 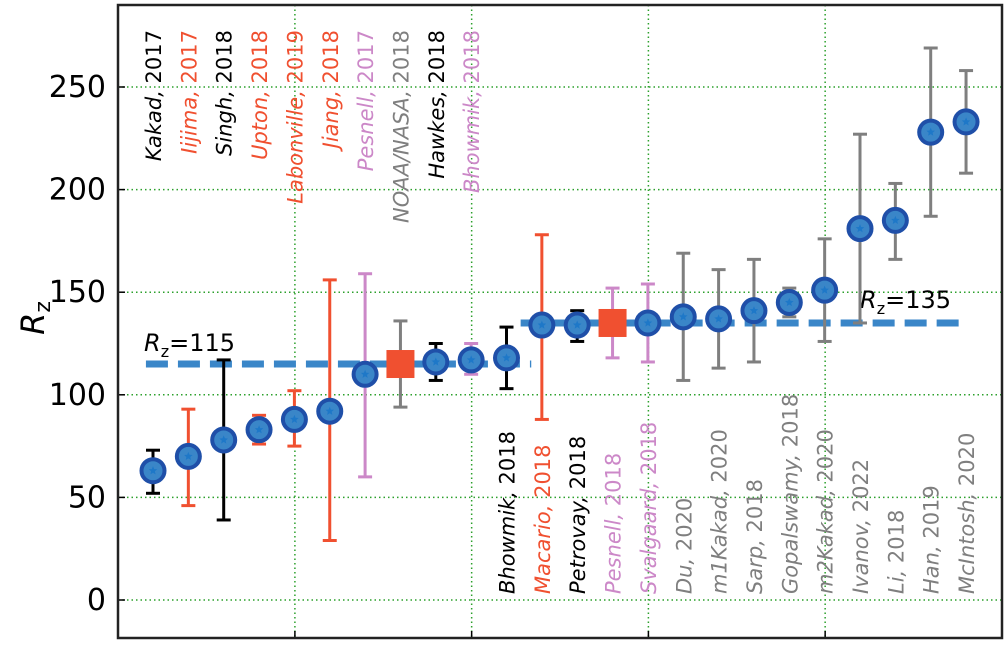 What do you see at coordinates (295, 117) in the screenshot?
I see `paper-label: Labonville, 2019` at bounding box center [295, 117].